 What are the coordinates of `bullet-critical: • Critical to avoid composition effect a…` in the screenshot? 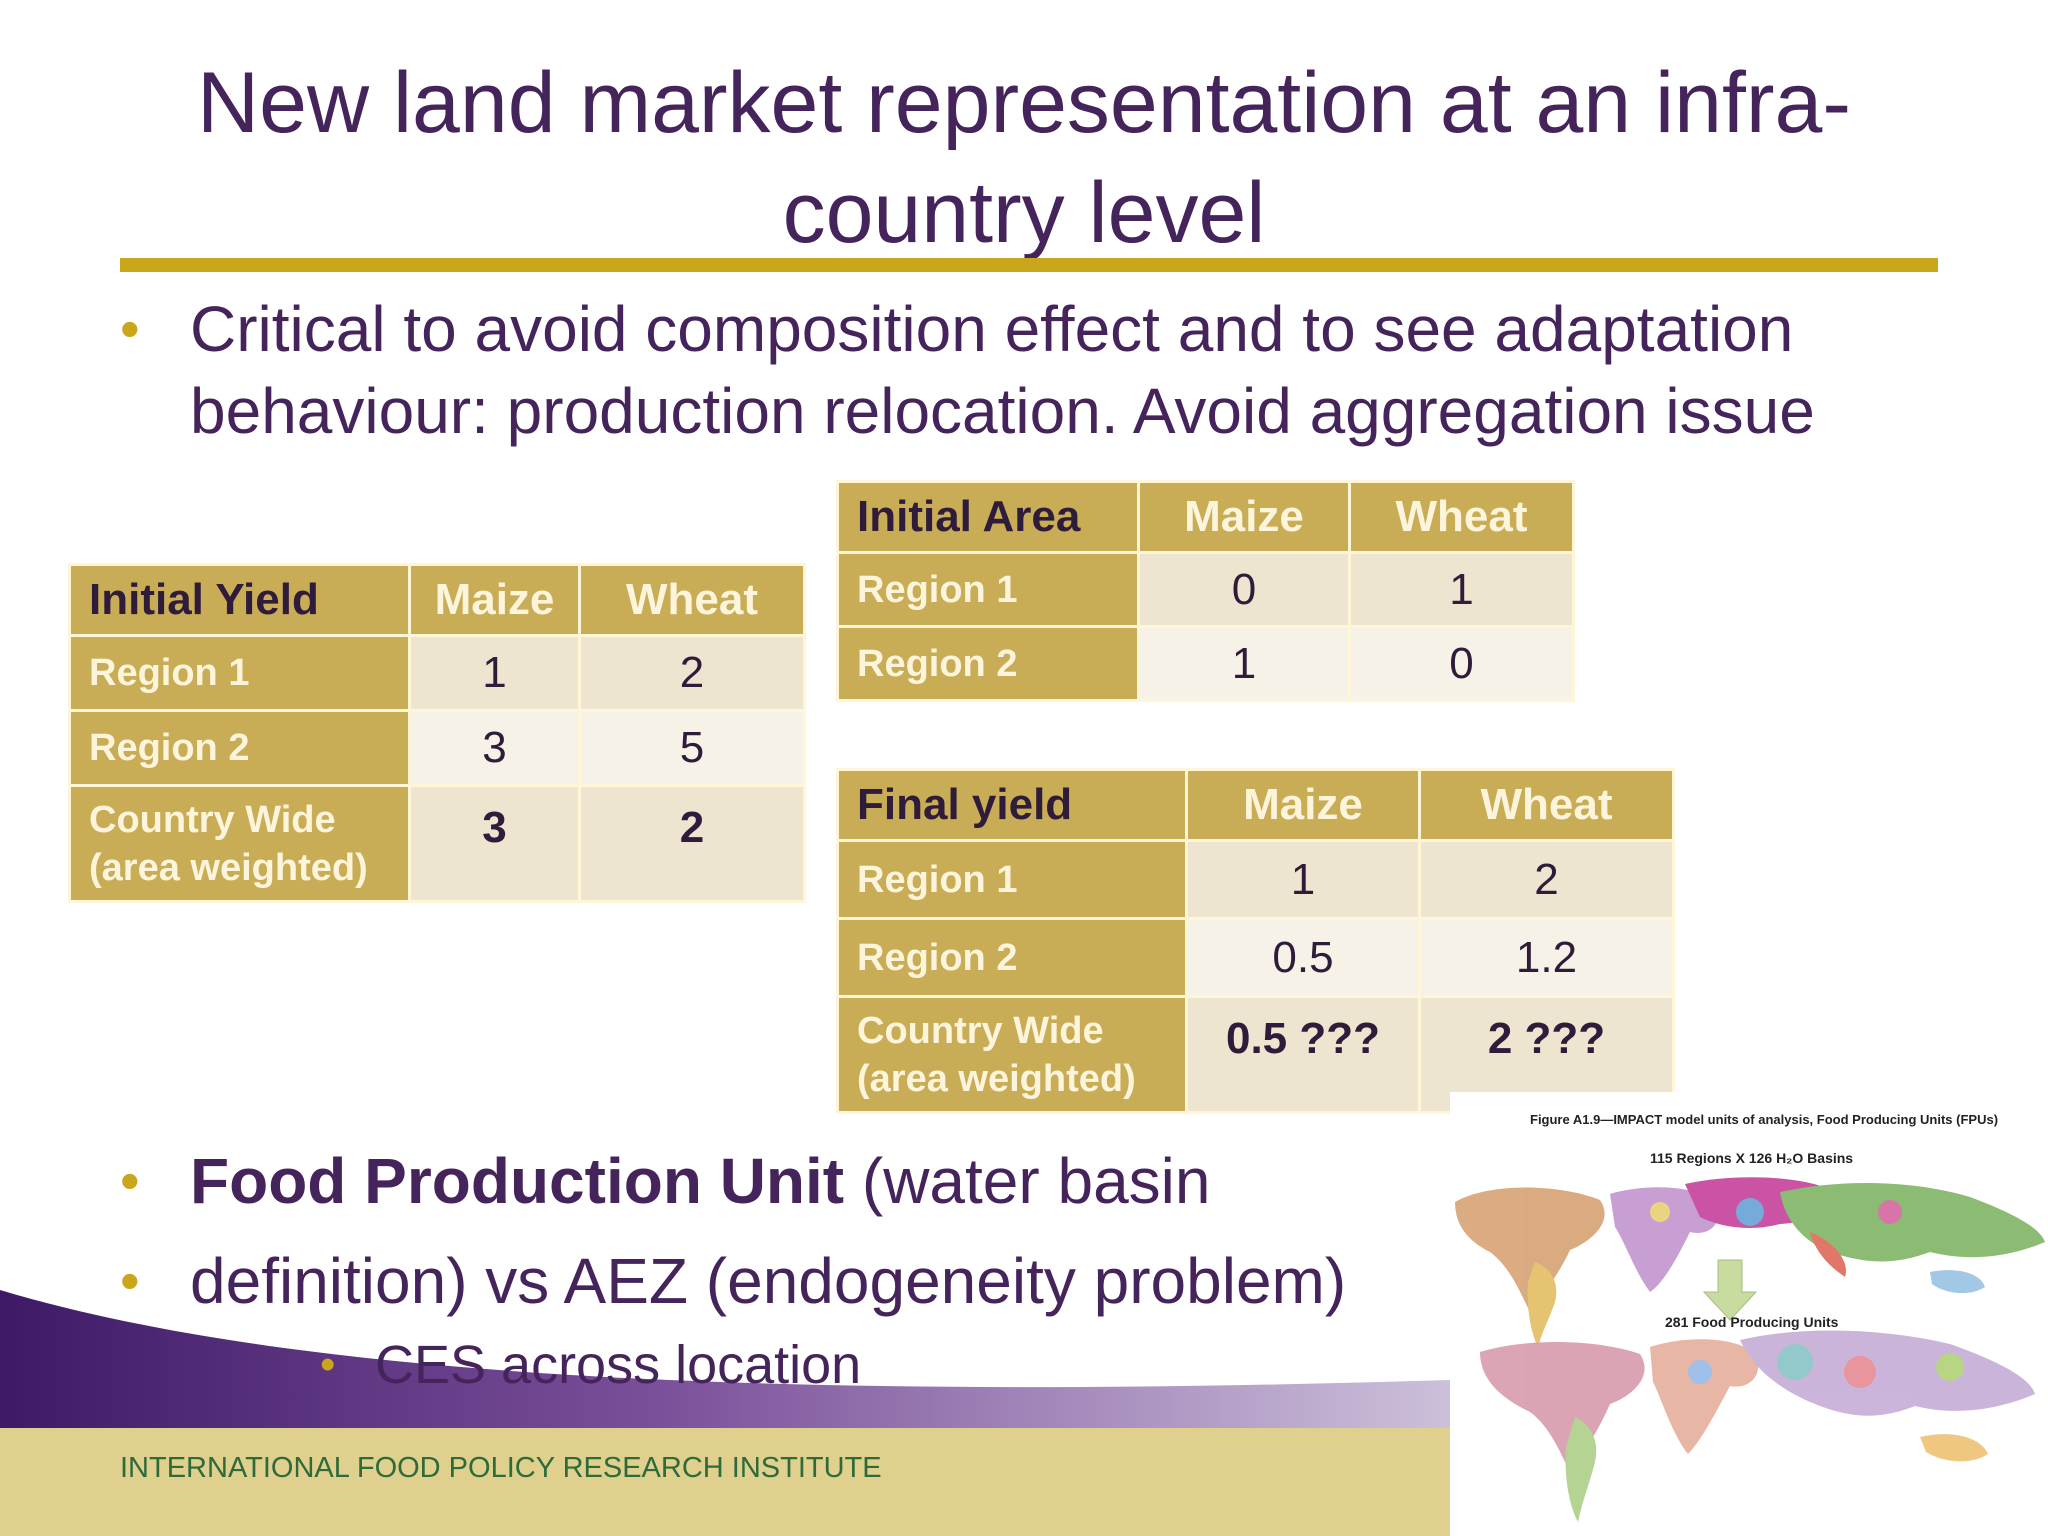 It's located at (1020, 370).